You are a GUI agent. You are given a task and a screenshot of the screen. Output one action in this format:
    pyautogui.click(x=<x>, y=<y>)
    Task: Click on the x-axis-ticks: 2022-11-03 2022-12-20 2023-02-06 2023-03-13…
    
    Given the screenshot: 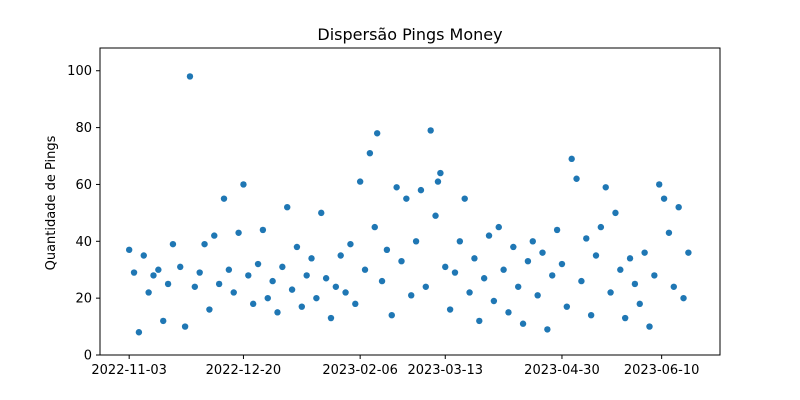 What is the action you would take?
    pyautogui.click(x=395, y=366)
    